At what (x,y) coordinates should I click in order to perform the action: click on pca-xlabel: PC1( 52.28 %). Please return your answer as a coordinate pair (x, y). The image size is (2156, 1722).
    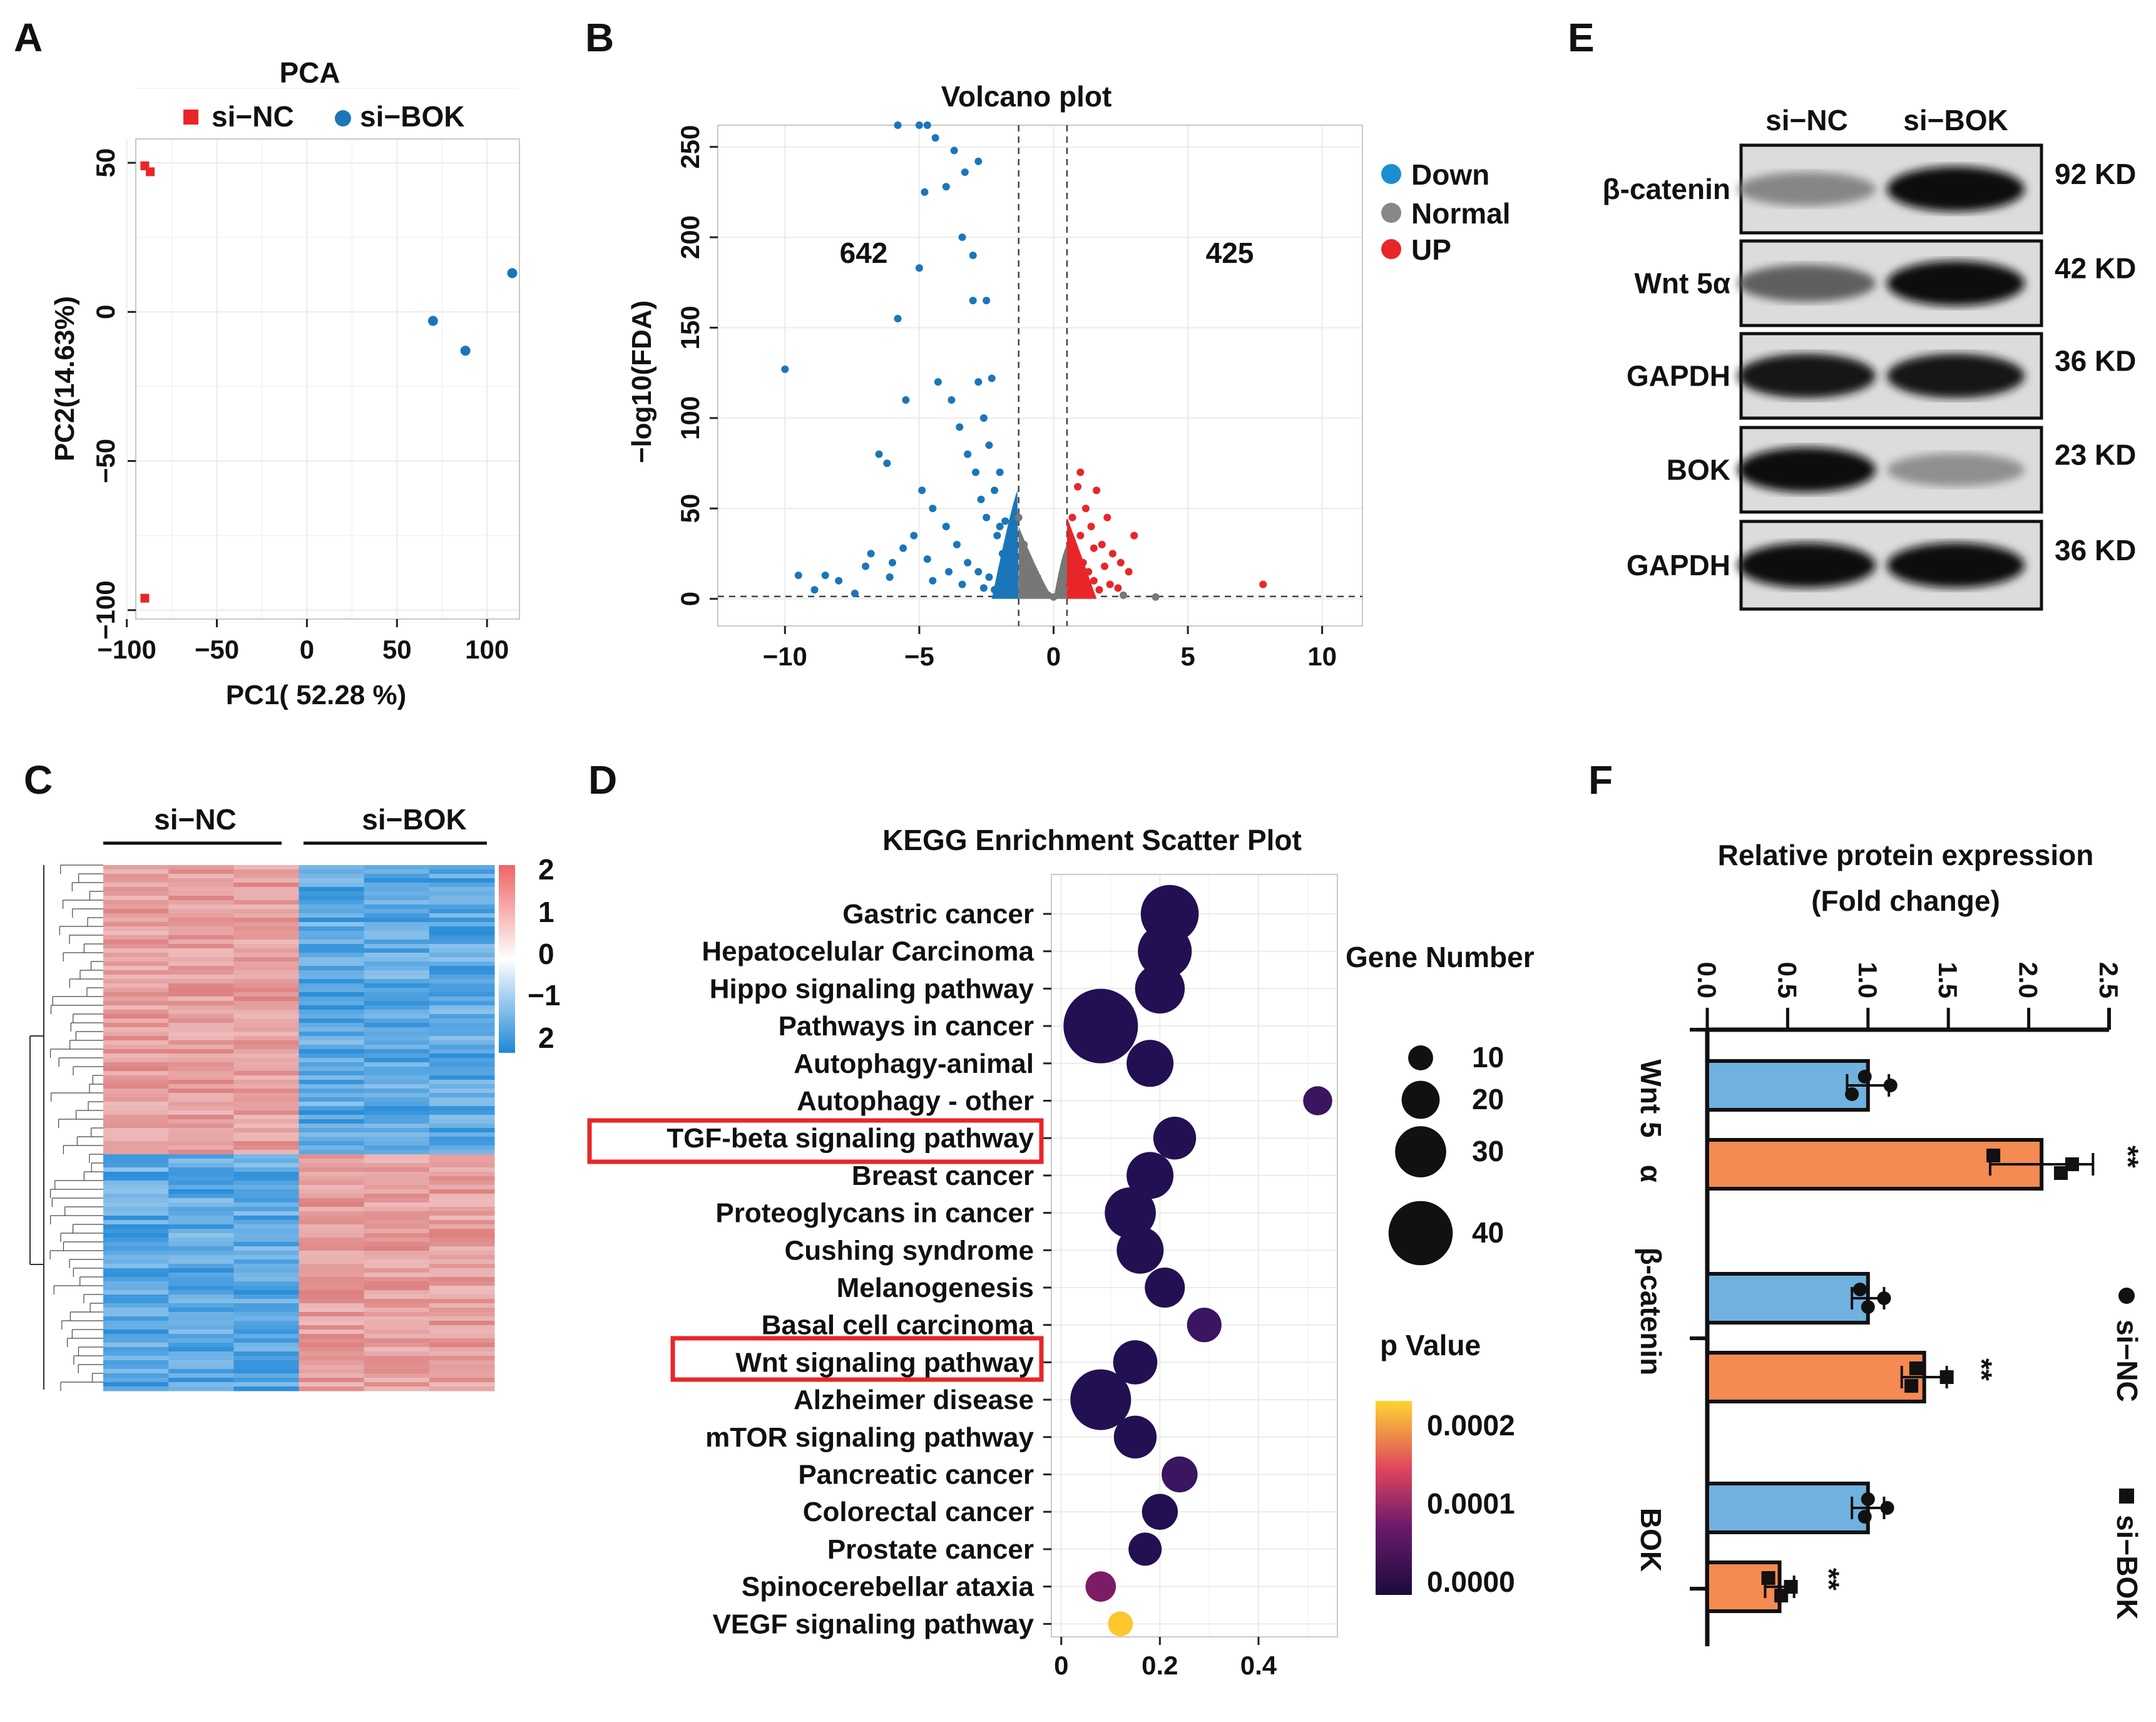
    Looking at the image, I should click on (316, 695).